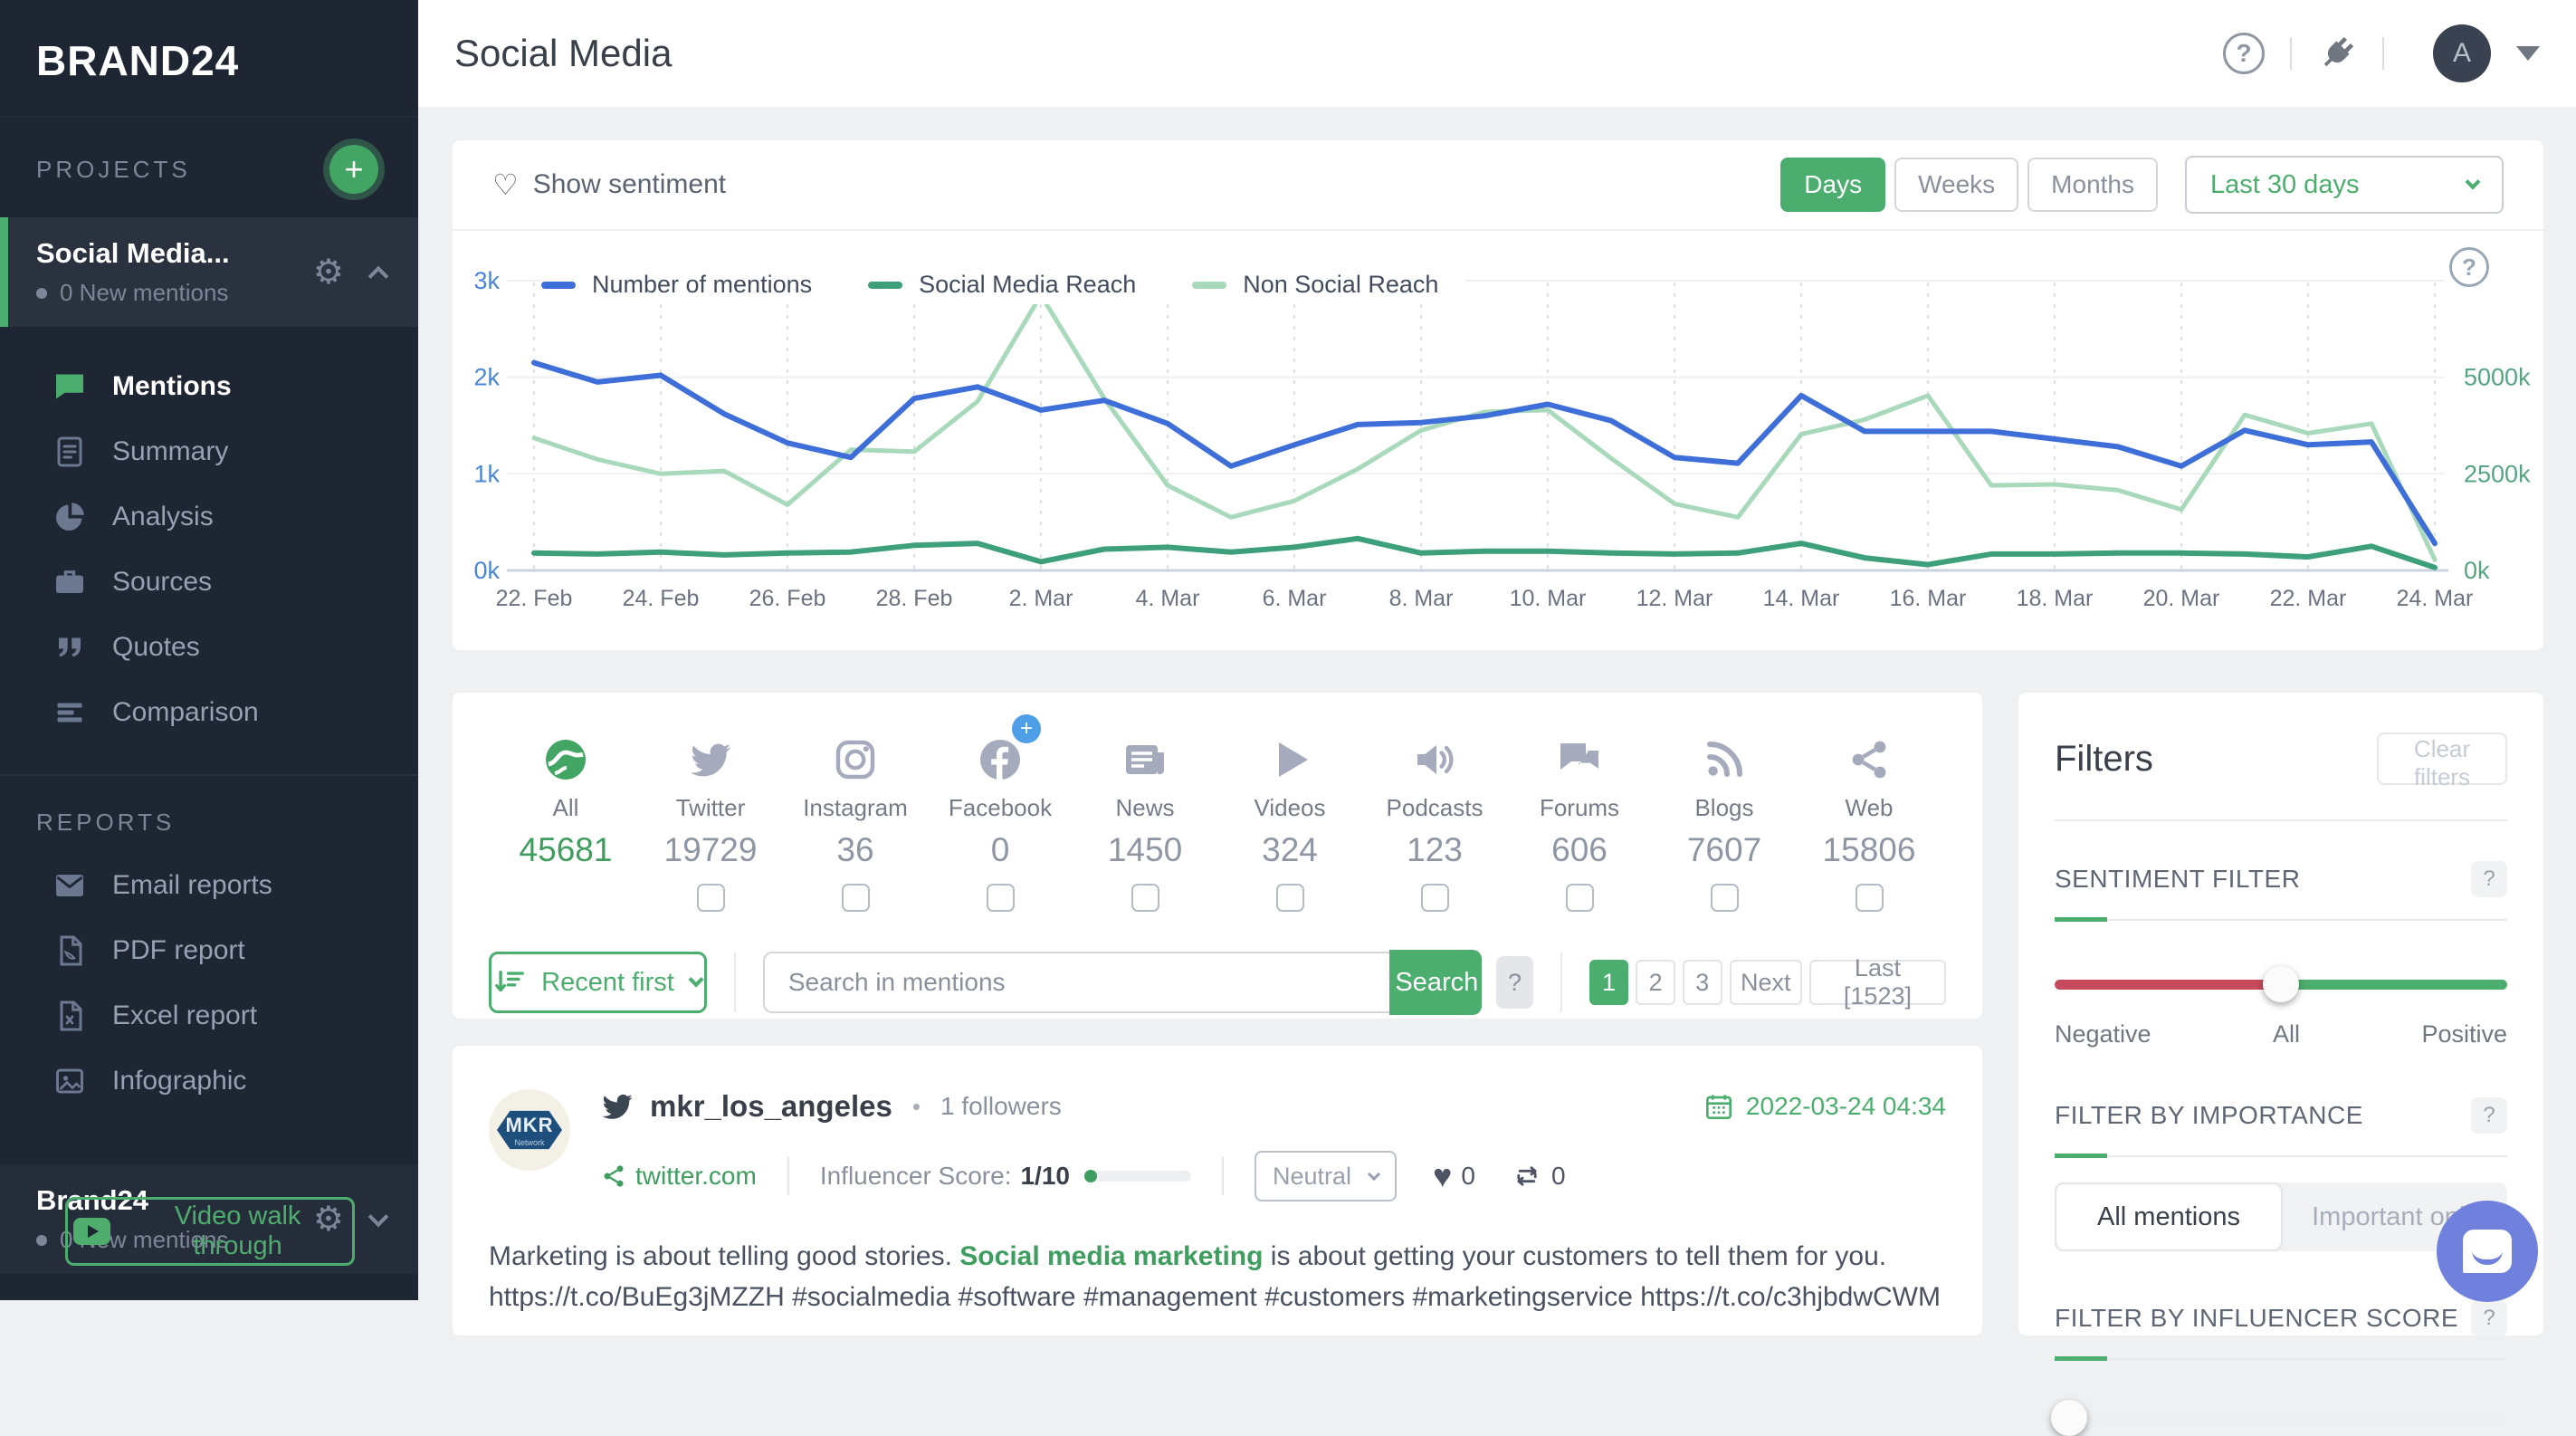 This screenshot has height=1436, width=2576. I want to click on pagination-last-1523-: Last [1523], so click(1877, 982).